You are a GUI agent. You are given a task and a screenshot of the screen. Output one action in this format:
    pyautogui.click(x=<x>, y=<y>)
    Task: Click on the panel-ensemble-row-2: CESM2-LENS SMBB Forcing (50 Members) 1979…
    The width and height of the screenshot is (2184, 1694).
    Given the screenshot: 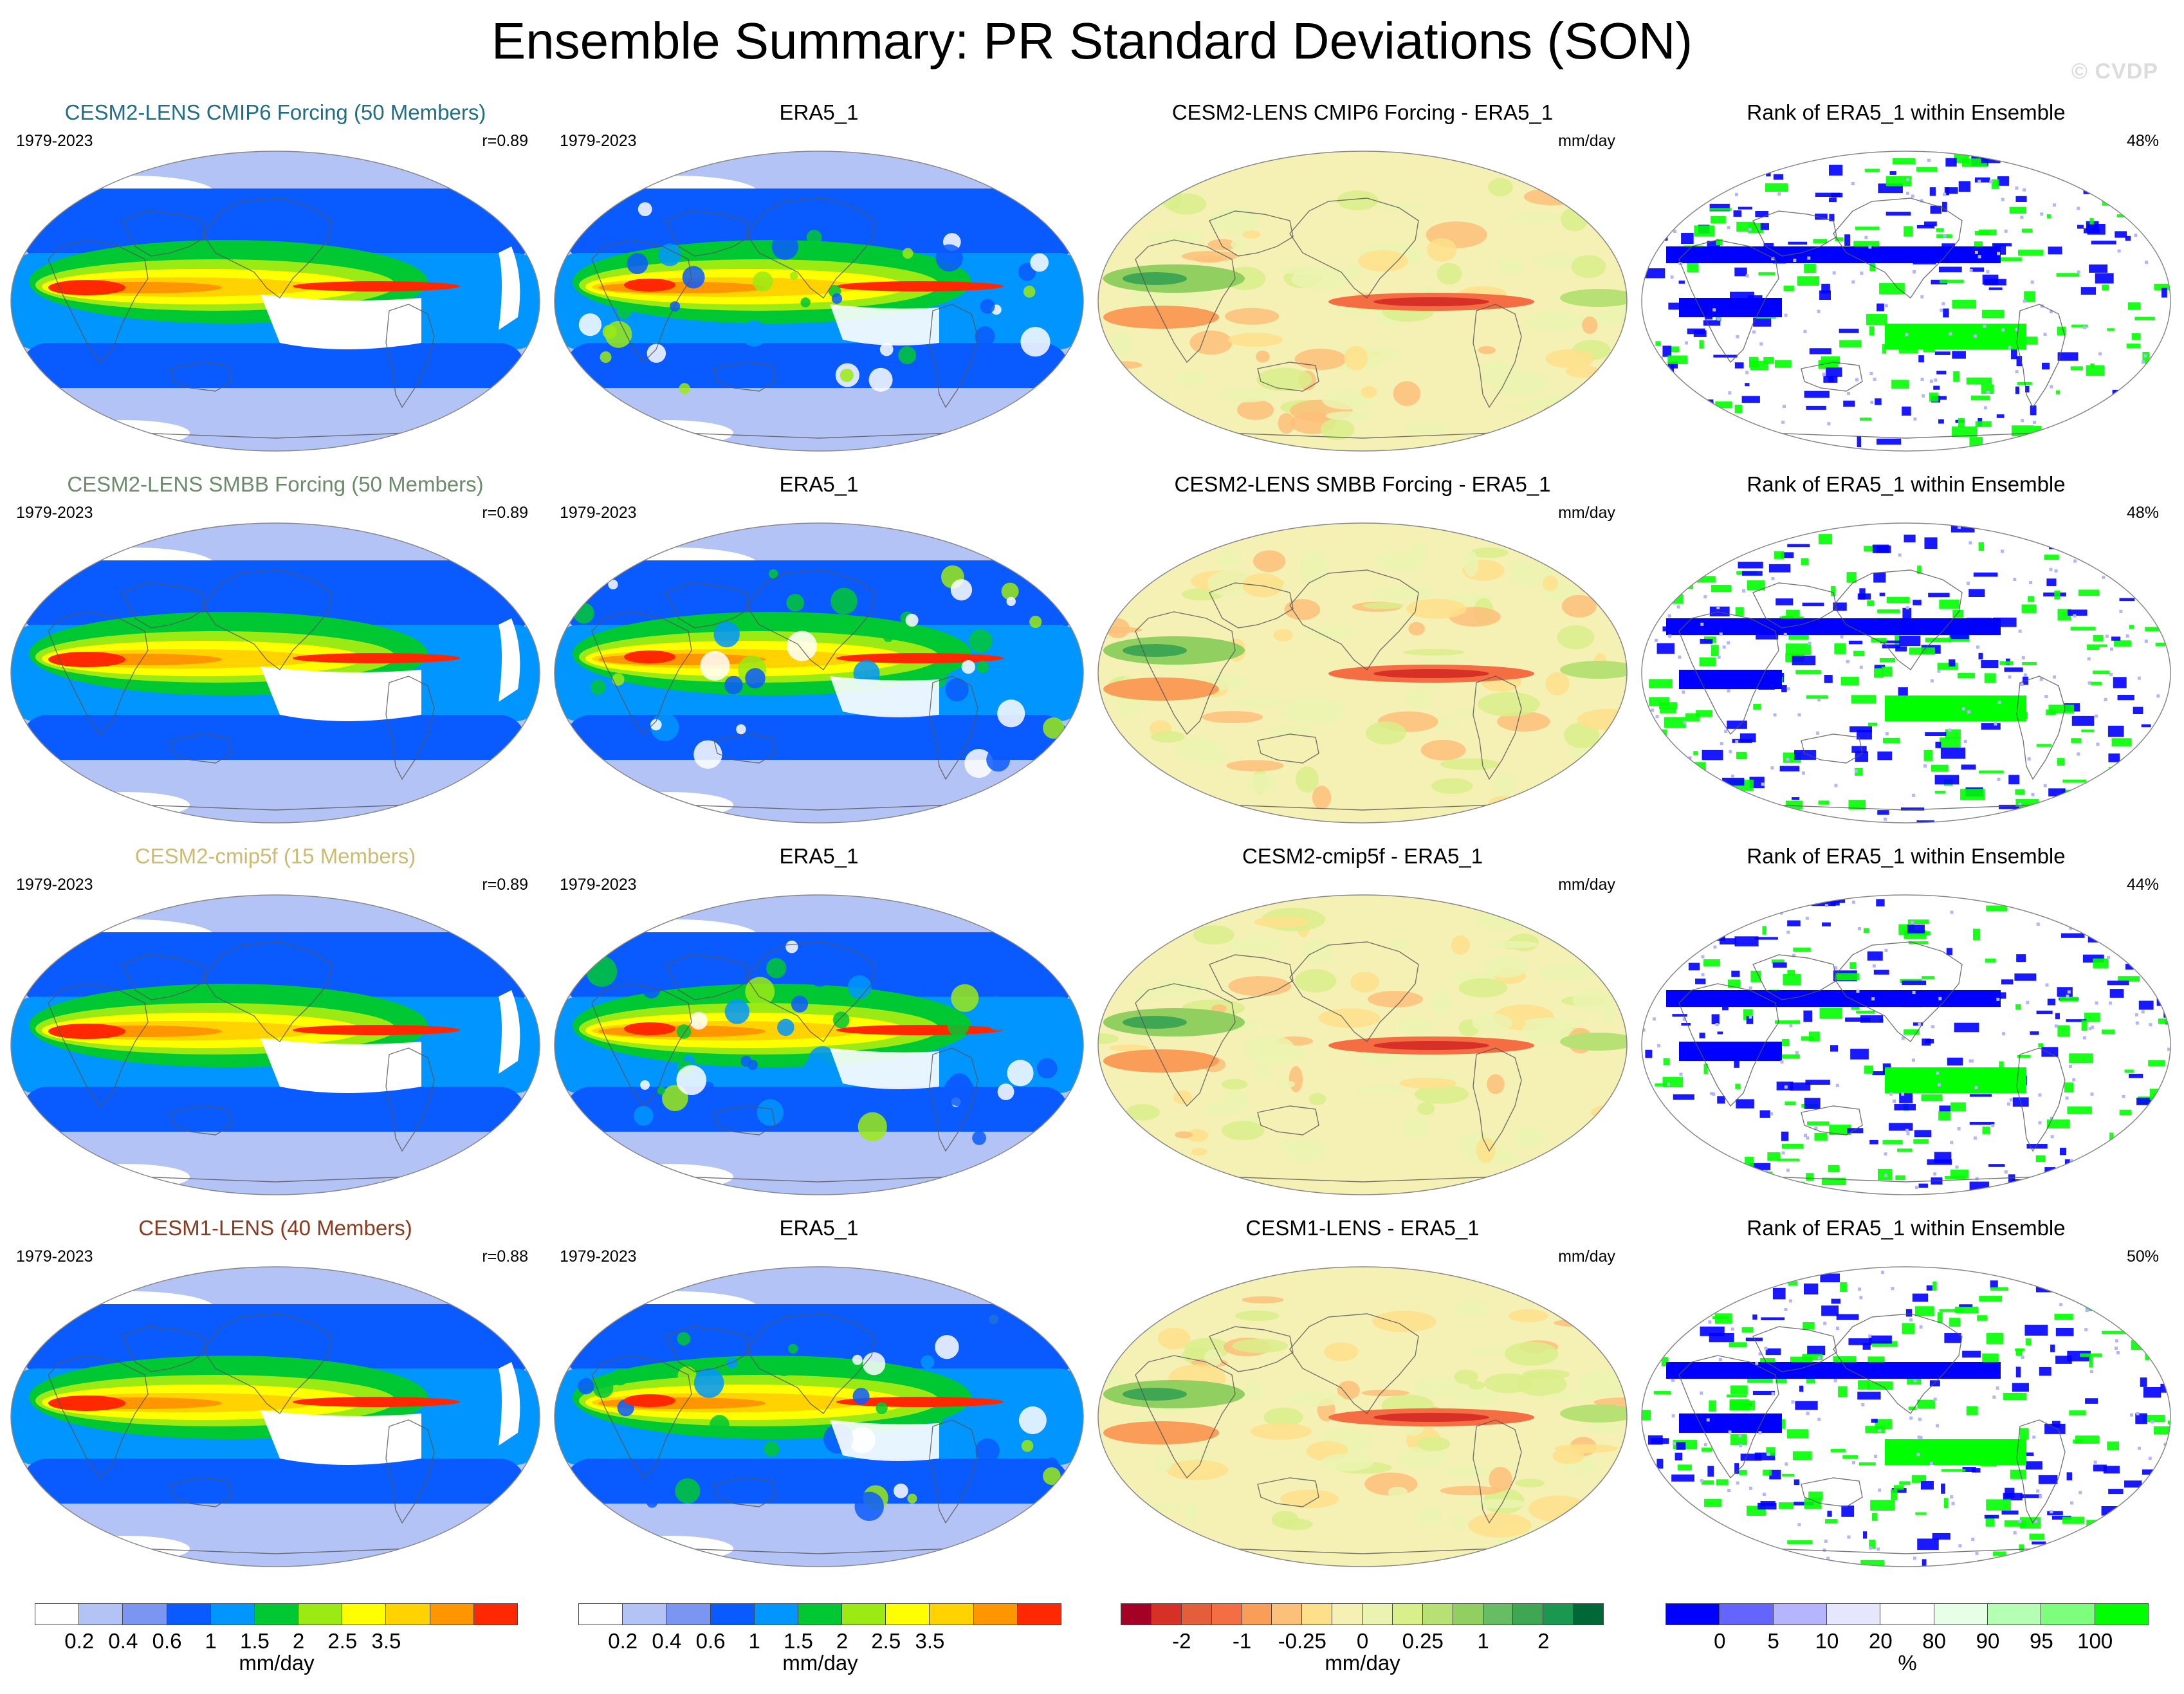 What is the action you would take?
    pyautogui.click(x=275, y=655)
    